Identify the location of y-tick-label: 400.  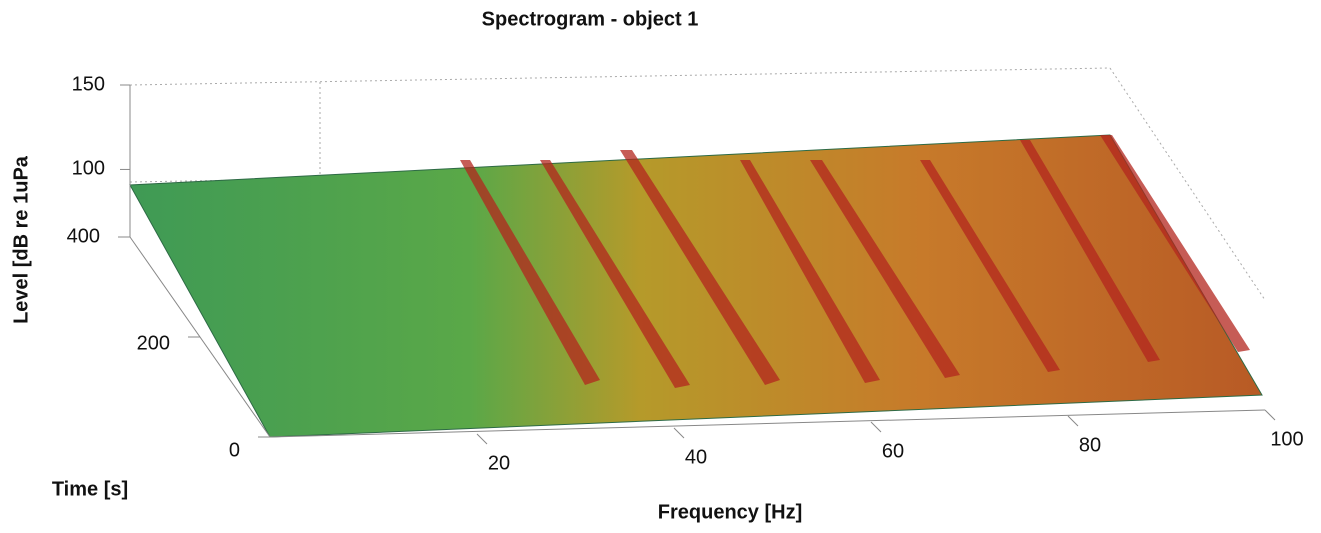
(83, 236).